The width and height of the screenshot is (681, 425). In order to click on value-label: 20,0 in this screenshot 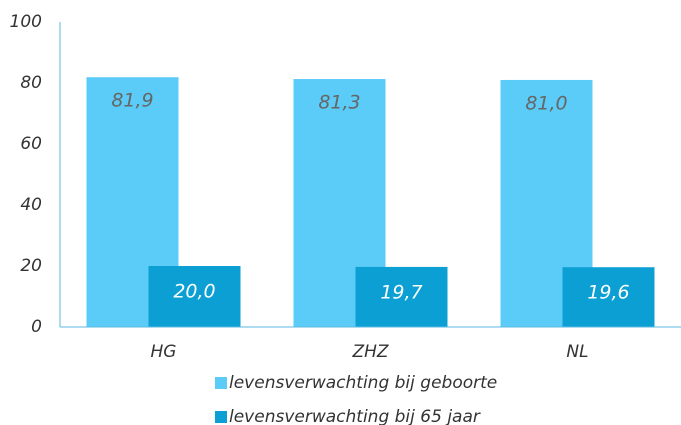, I will do `click(194, 292)`.